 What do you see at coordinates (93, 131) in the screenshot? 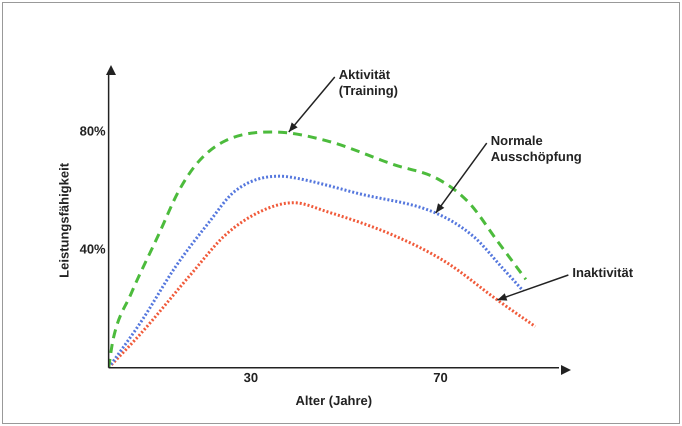
I see `y-tick-label: 80%` at bounding box center [93, 131].